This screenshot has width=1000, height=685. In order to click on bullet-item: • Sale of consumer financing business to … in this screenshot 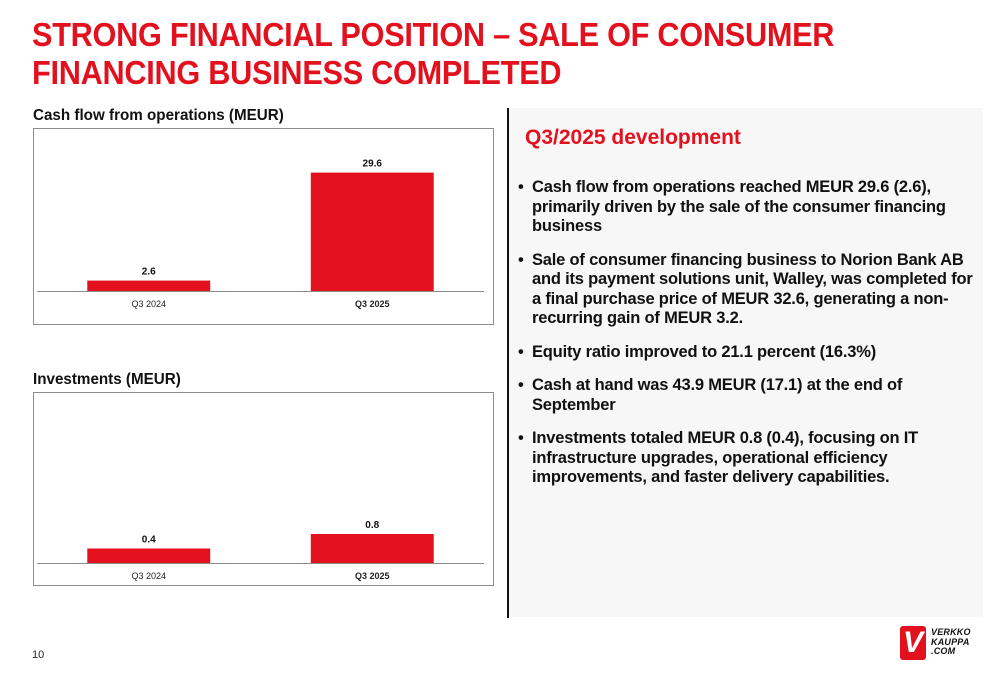, I will do `click(747, 290)`.